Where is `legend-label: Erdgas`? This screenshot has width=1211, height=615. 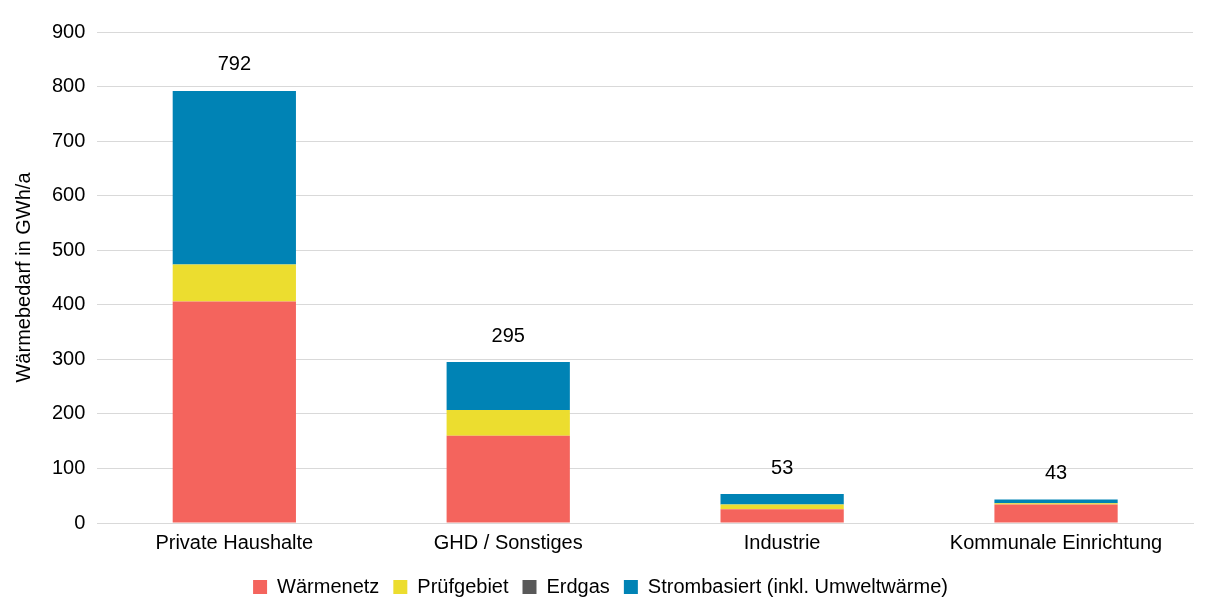 legend-label: Erdgas is located at coordinates (578, 585).